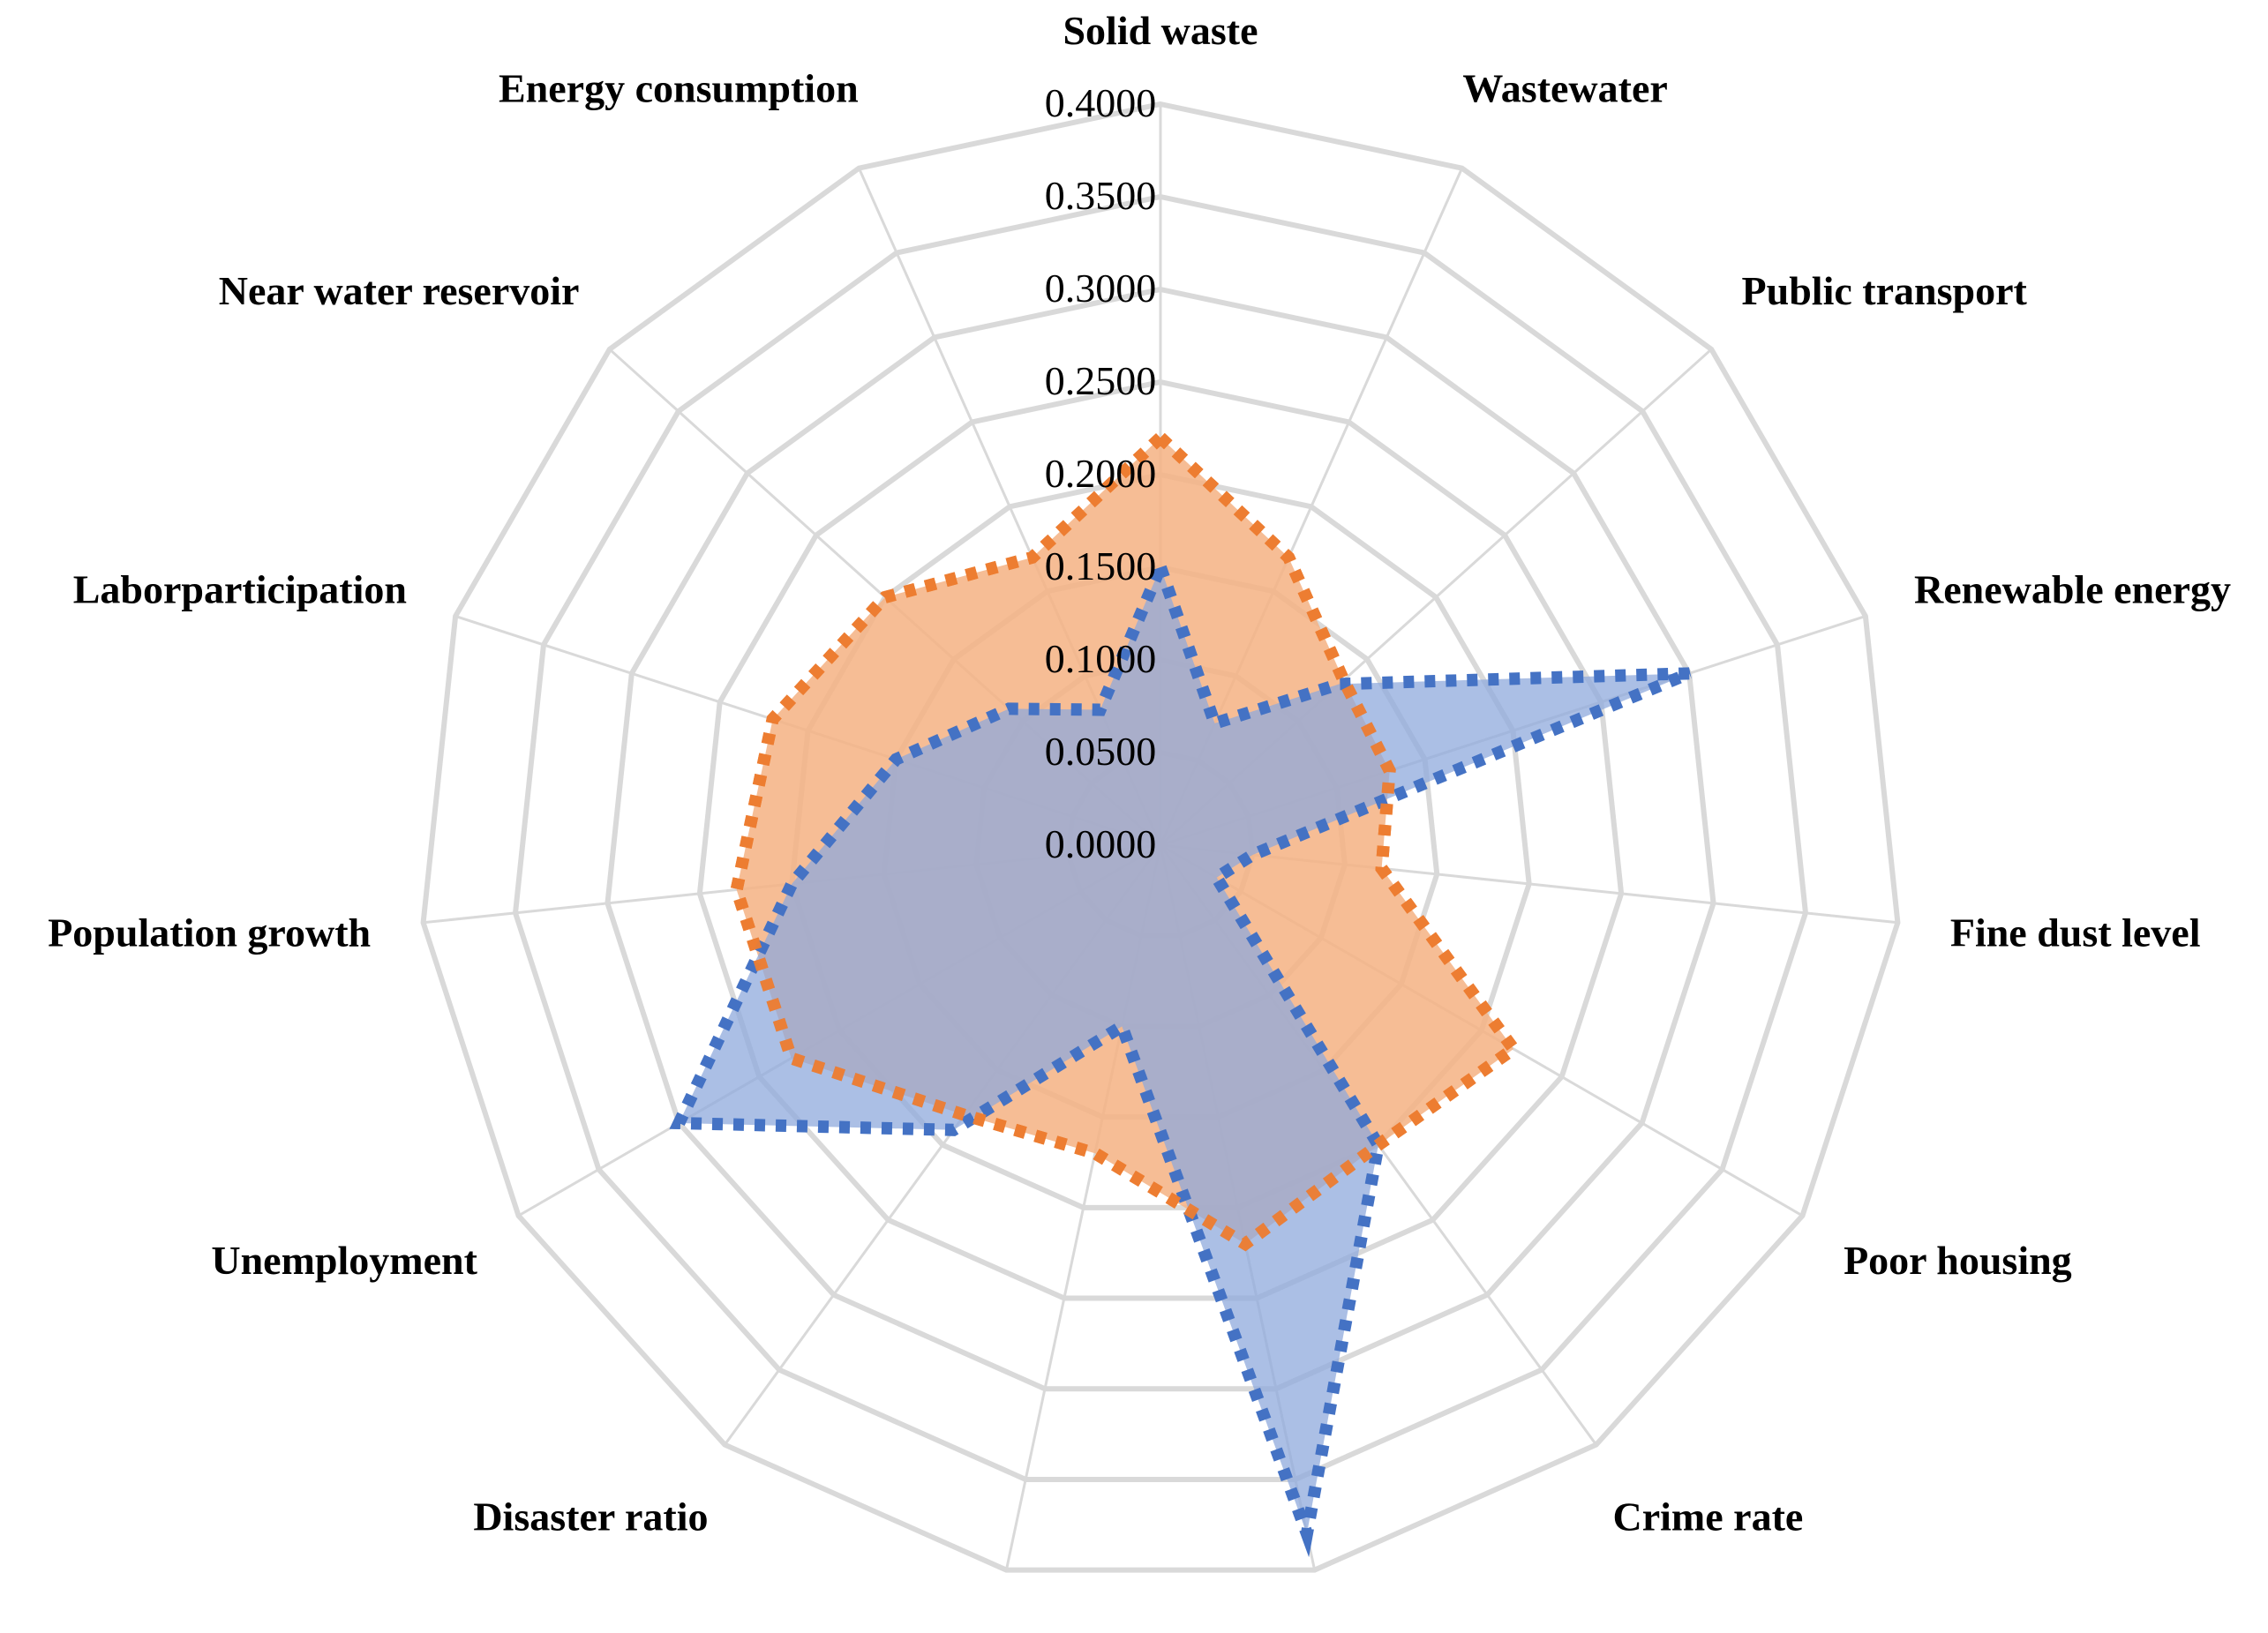  Describe the element at coordinates (1564, 88) in the screenshot. I see `category-label: Wastewater` at that location.